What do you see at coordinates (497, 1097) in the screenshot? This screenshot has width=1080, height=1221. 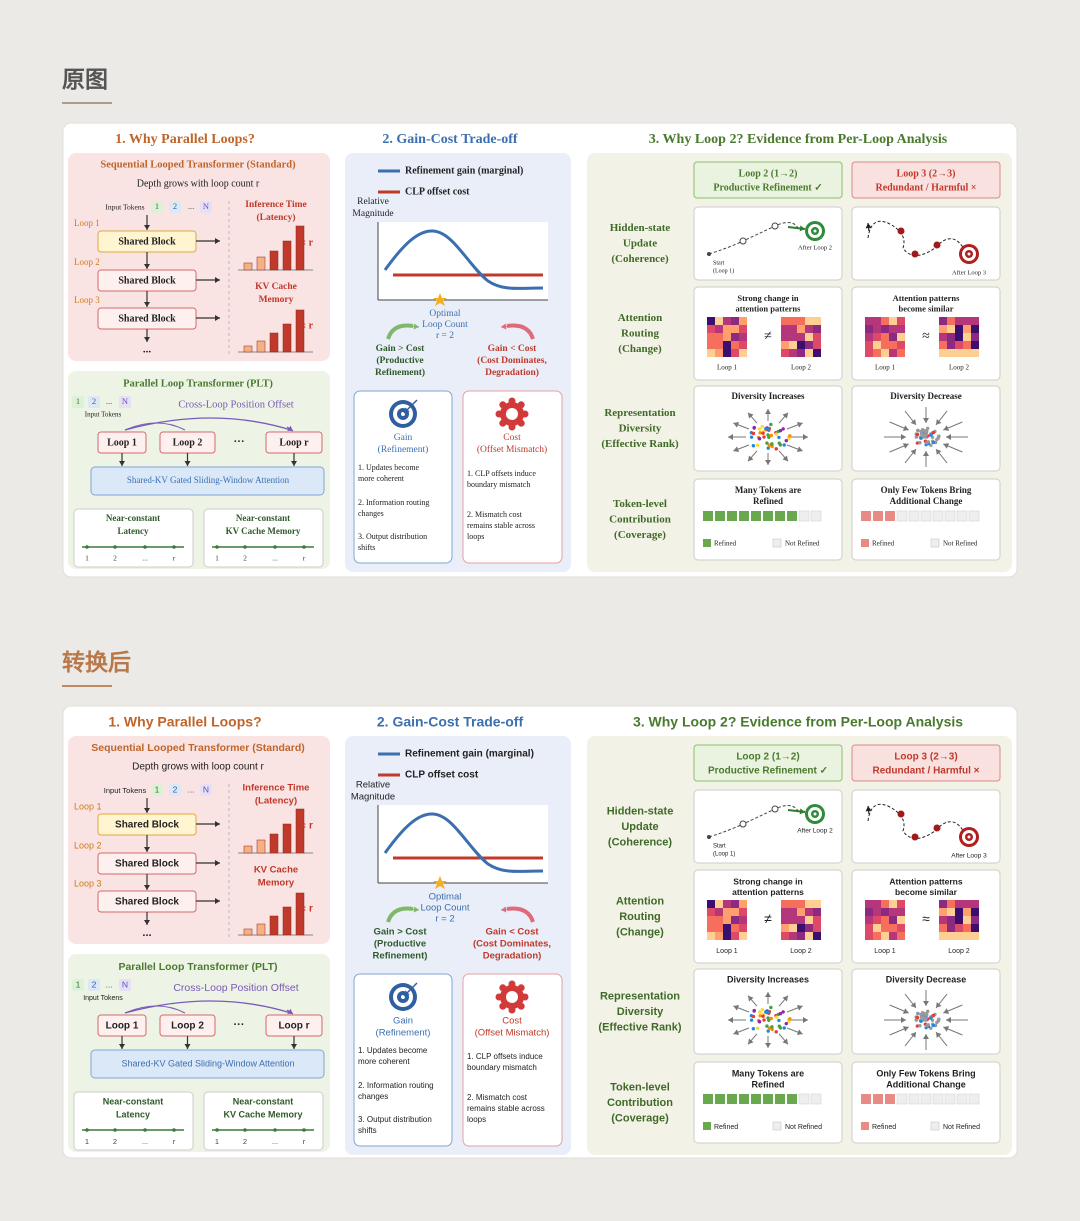 I see `card-item: 2. Mismatch cost` at bounding box center [497, 1097].